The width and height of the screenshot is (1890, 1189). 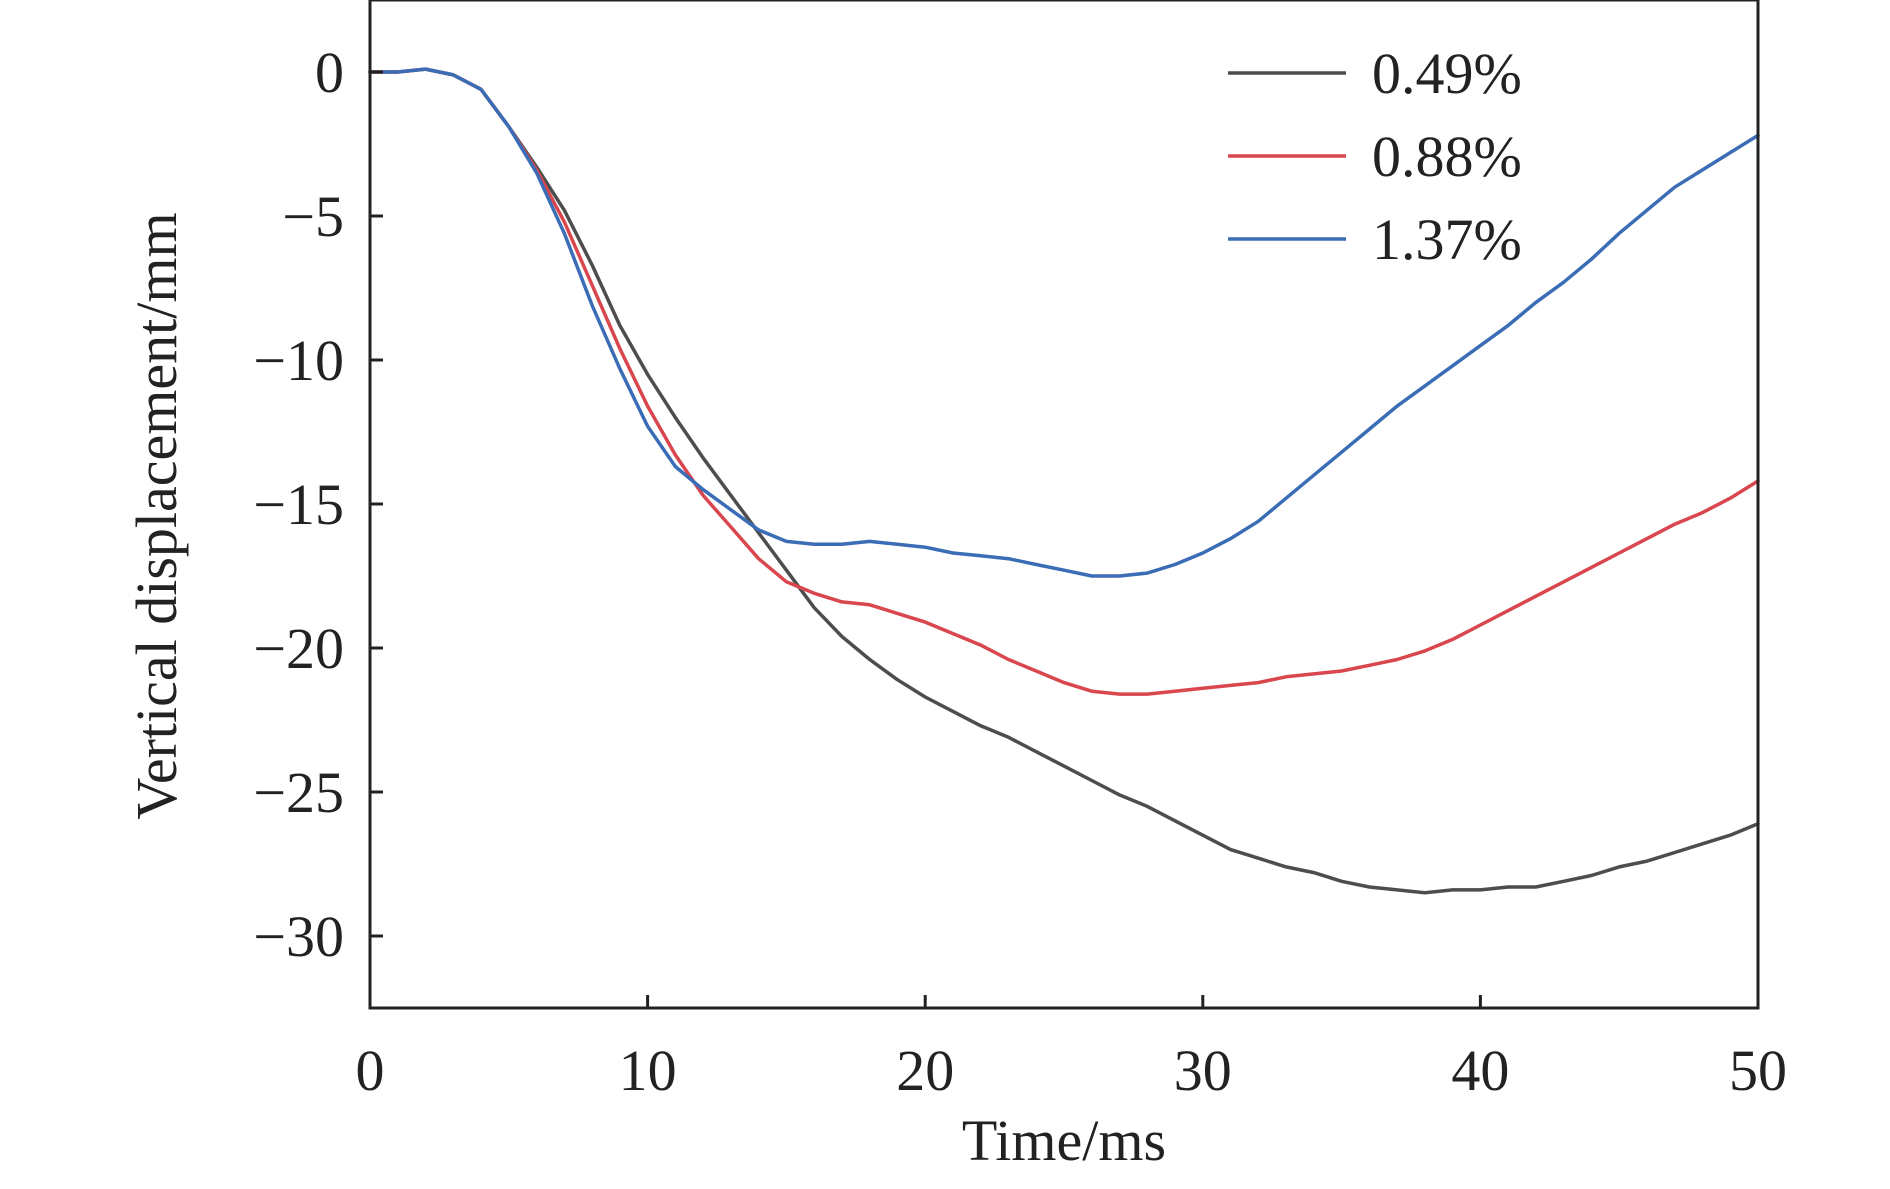 What do you see at coordinates (1447, 156) in the screenshot?
I see `legend-label-2: 0.88%` at bounding box center [1447, 156].